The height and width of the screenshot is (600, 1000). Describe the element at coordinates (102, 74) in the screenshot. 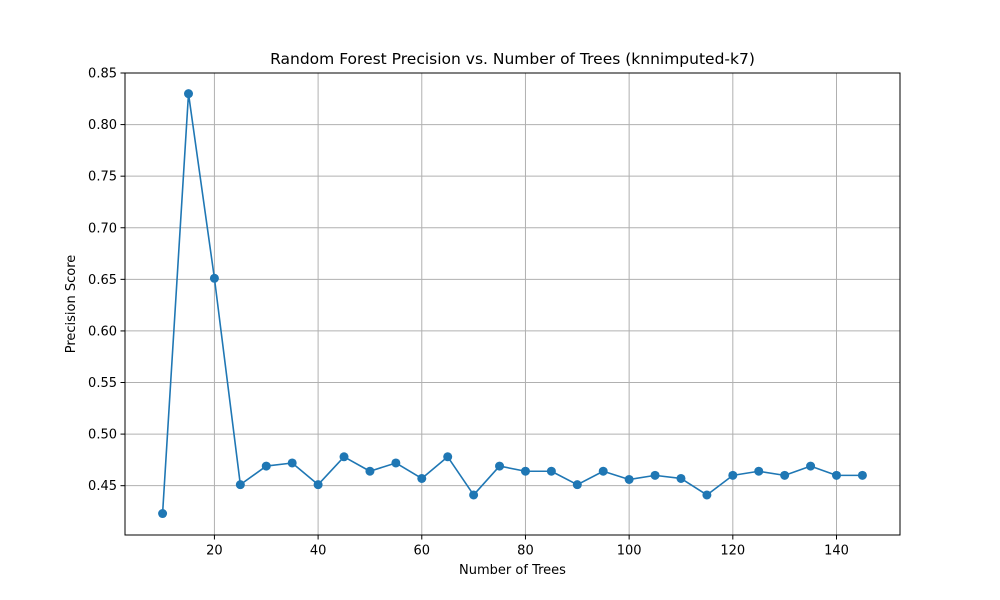

I see `y-tick-label: 0.85` at that location.